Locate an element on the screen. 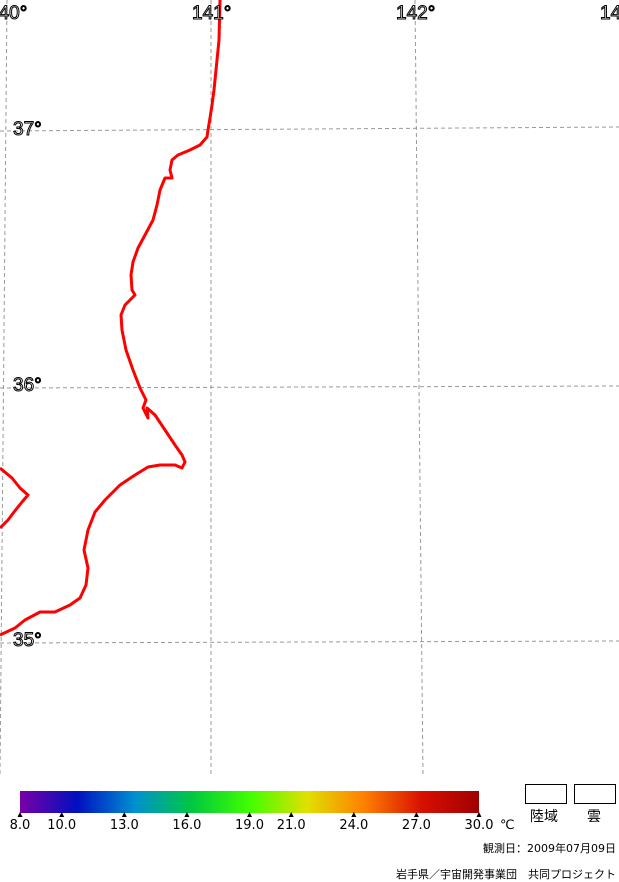 The height and width of the screenshot is (882, 619). colorbar-ticks: 8.0 10.0 13.0 16.0 19.0 21.0 24.0 27.0 30.0 is located at coordinates (252, 822).